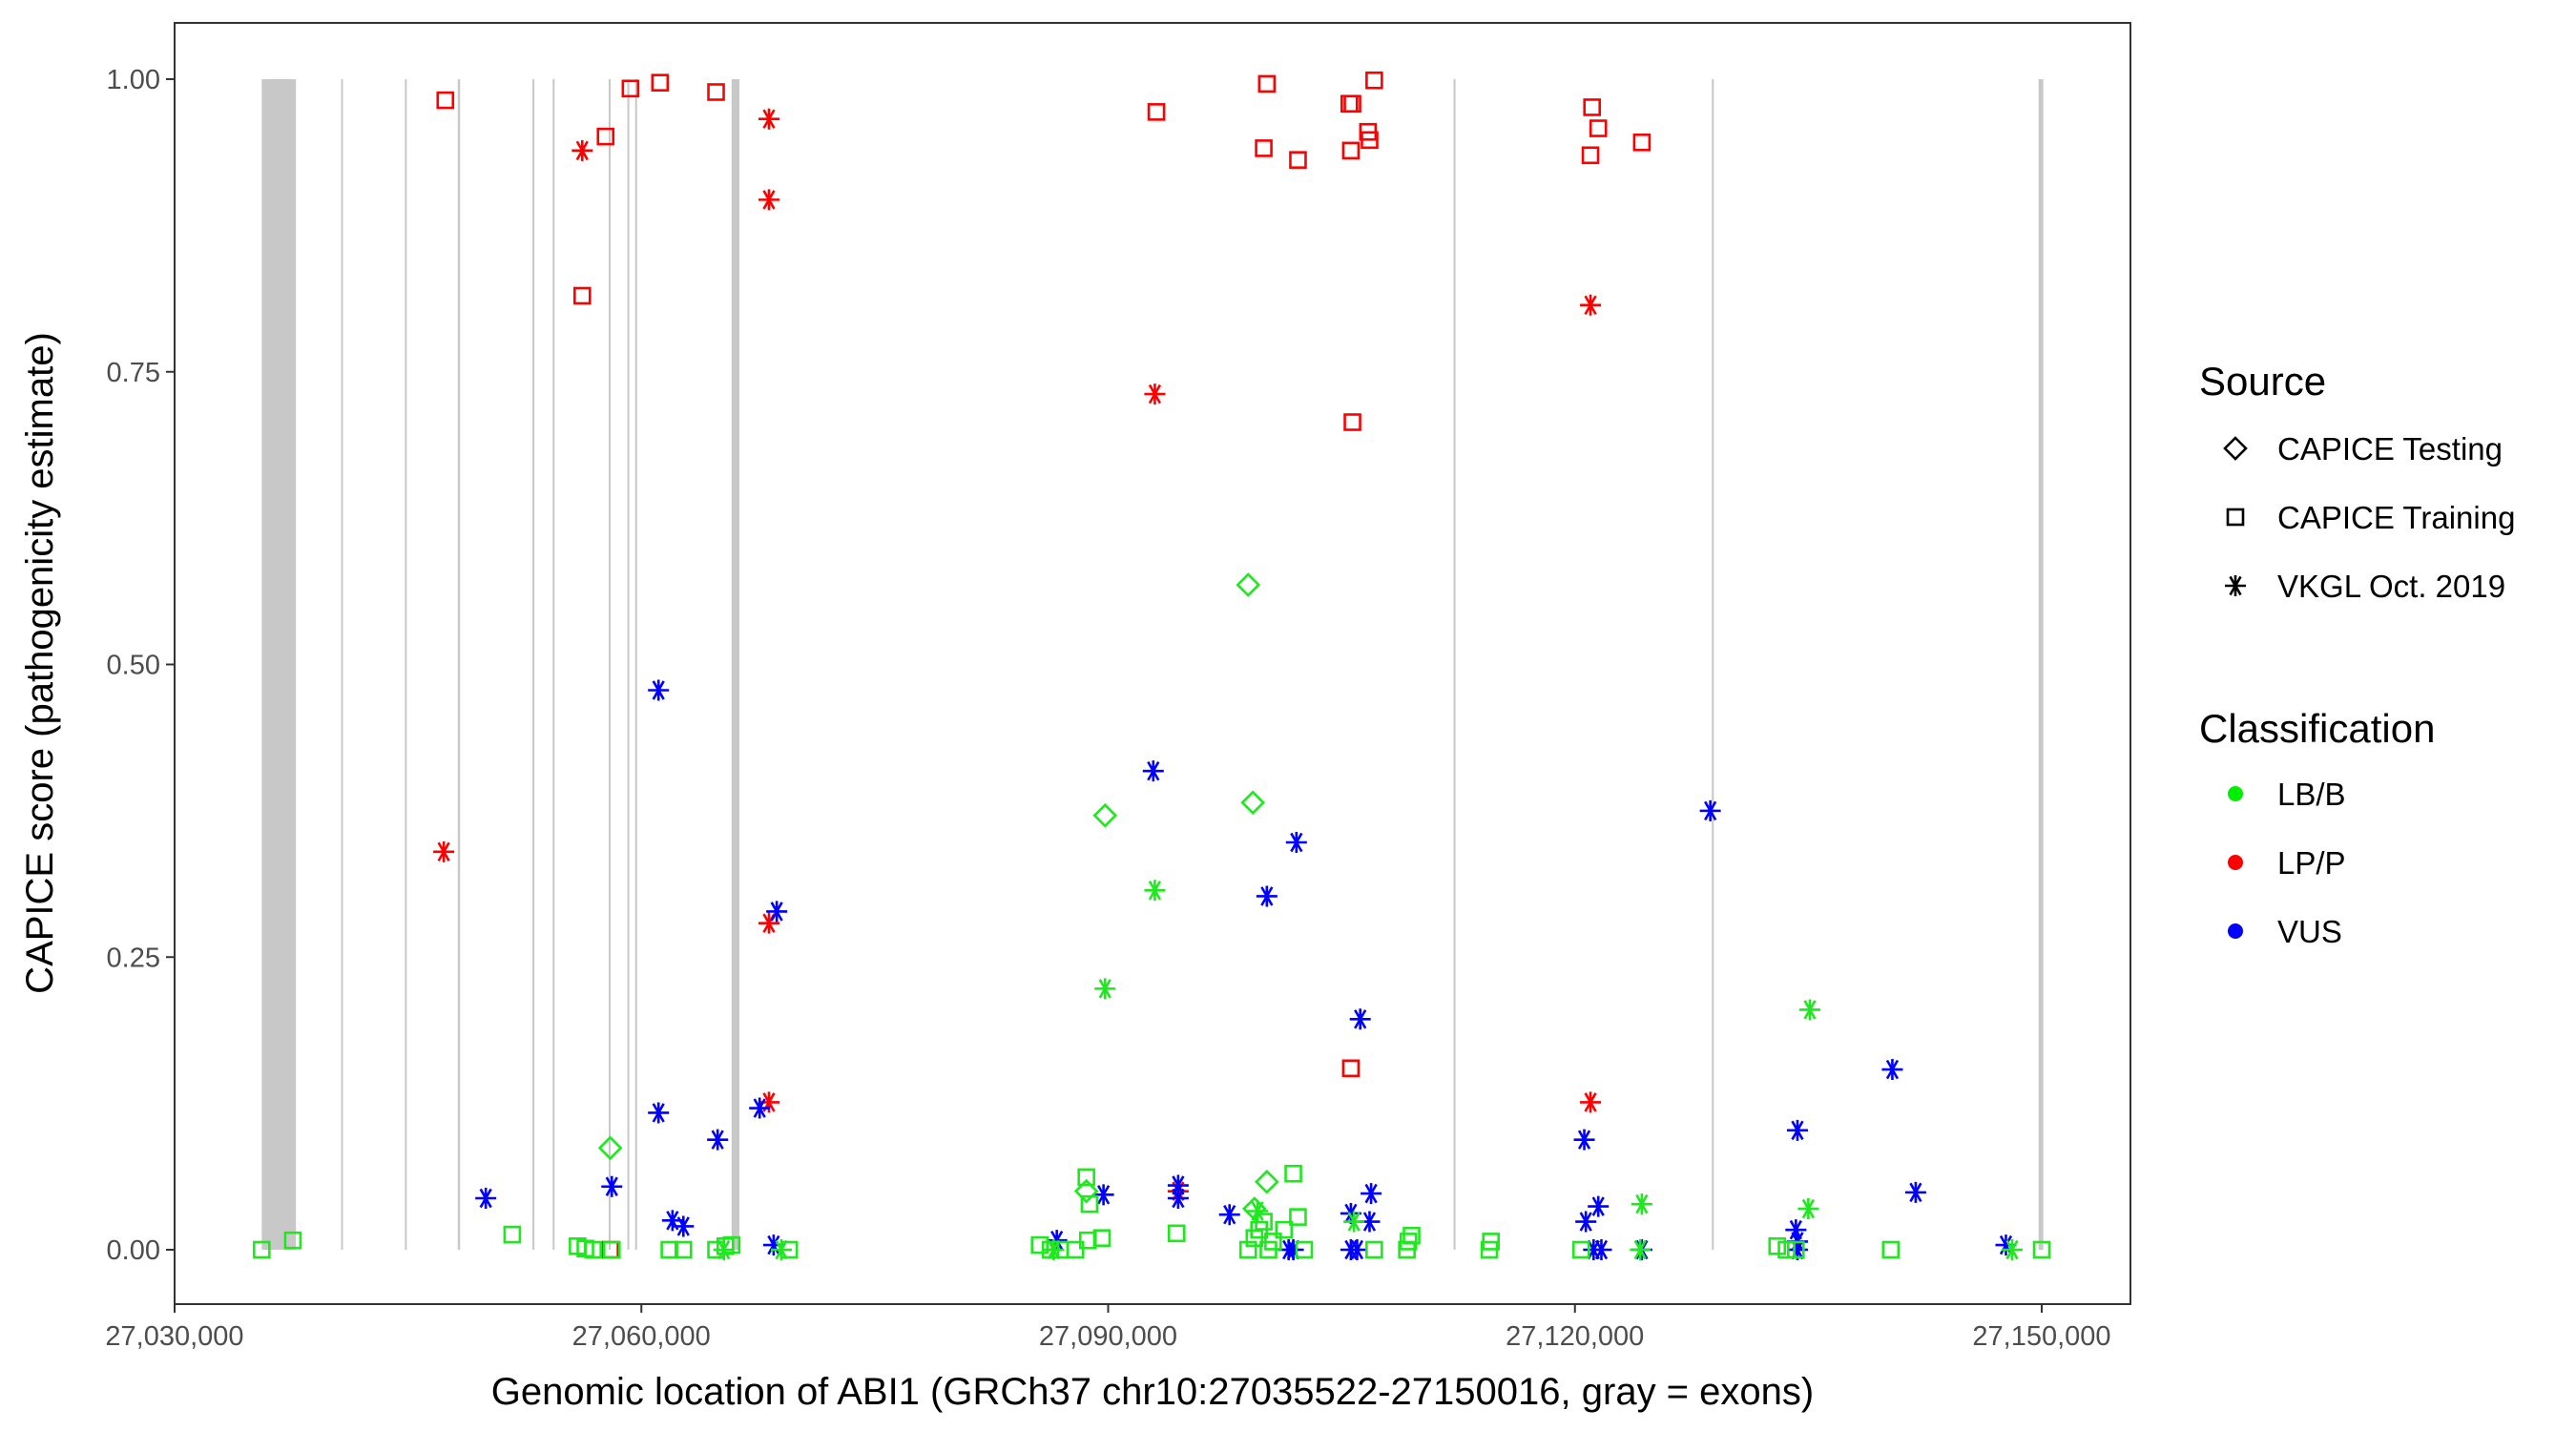 This screenshot has width=2576, height=1431. What do you see at coordinates (2311, 863) in the screenshot?
I see `legend-item-label: LP/P` at bounding box center [2311, 863].